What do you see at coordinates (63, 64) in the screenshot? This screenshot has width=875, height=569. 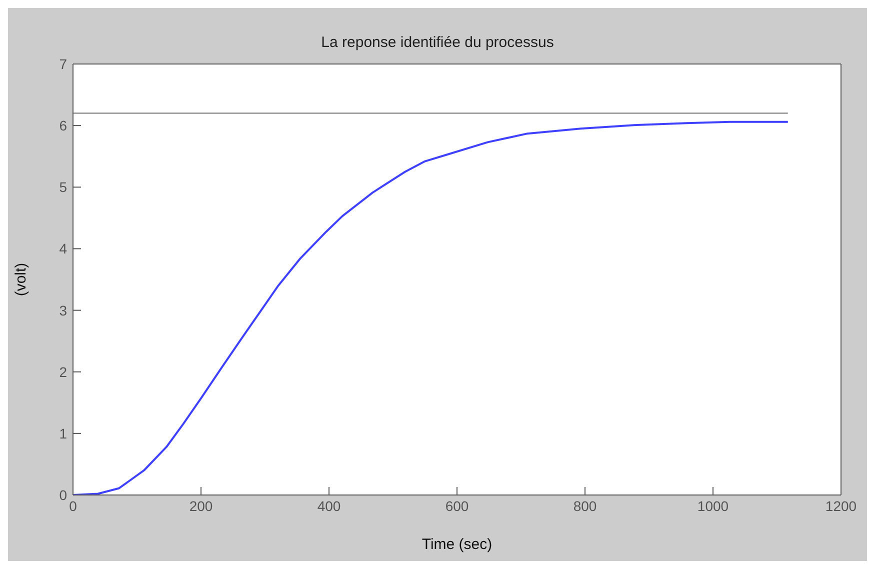 I see `y-tick-label: 7` at bounding box center [63, 64].